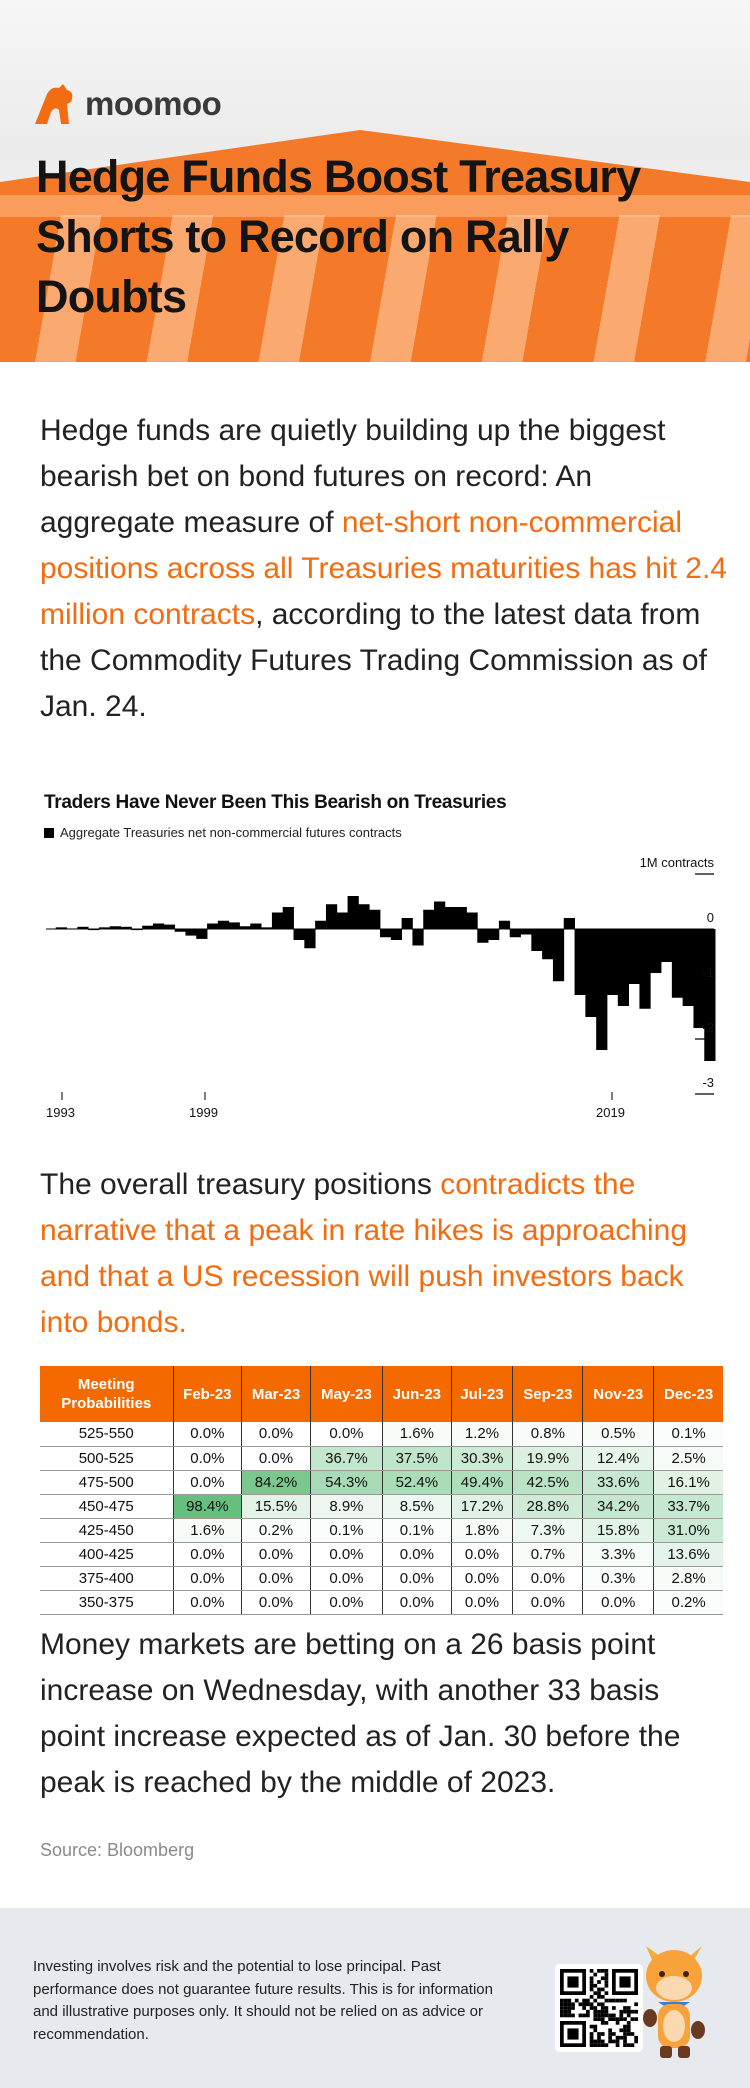  I want to click on probability-cell: 34.2%, so click(618, 1506).